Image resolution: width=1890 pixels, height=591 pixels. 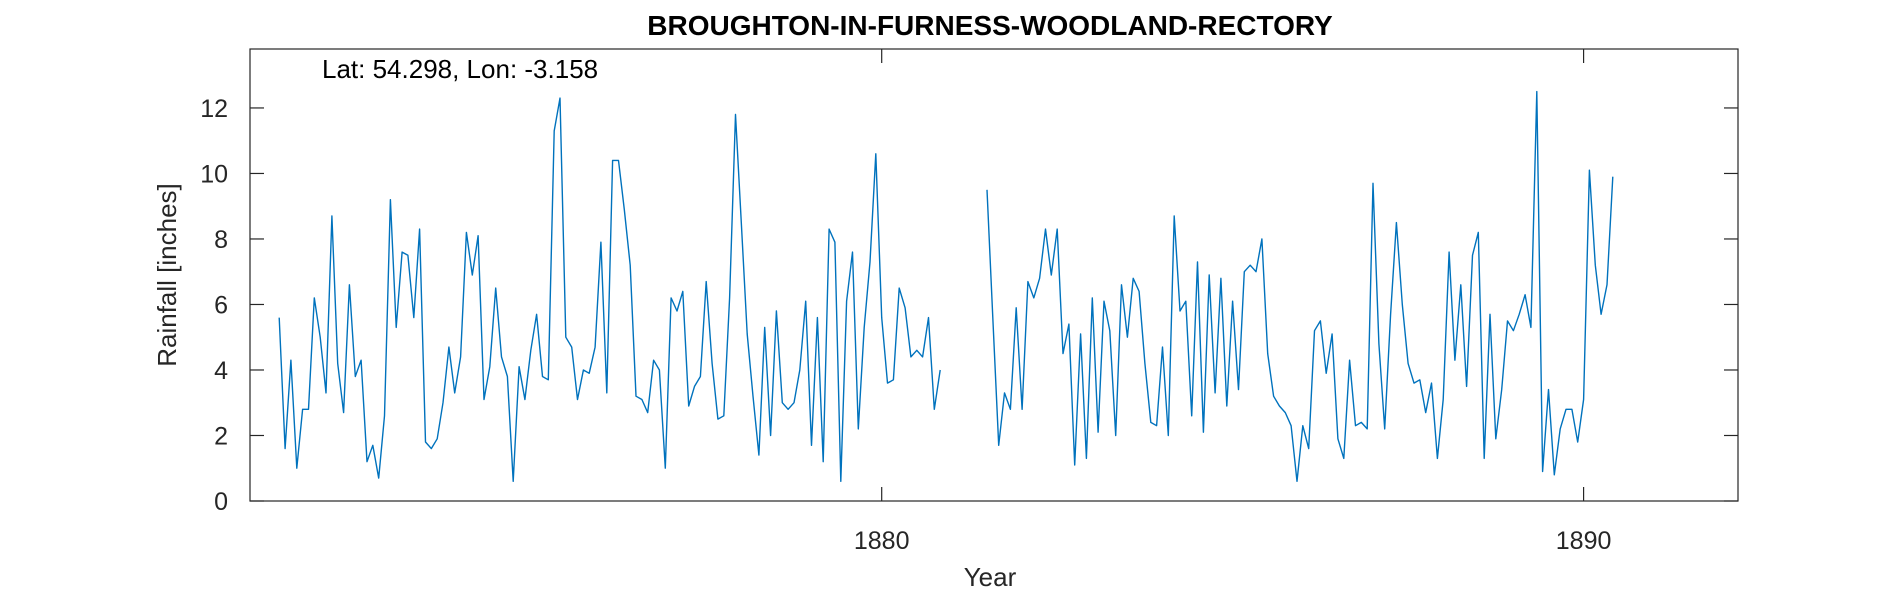 I want to click on y-tick-label: 6, so click(x=221, y=305).